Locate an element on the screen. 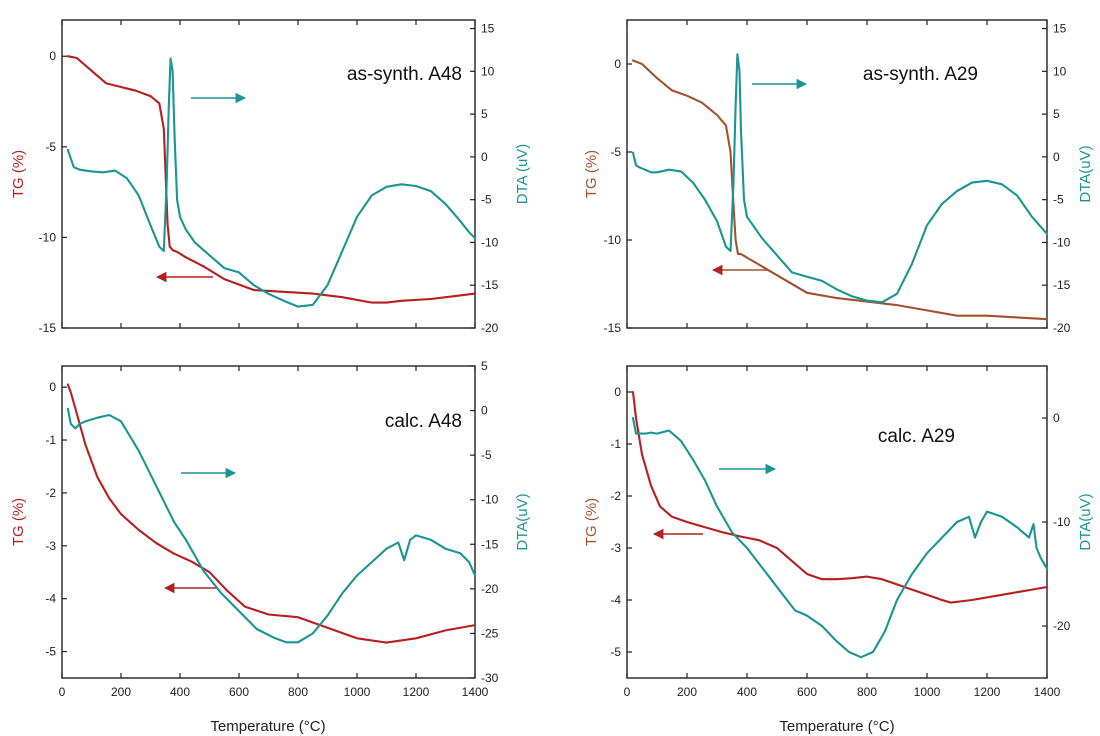  panel-title: as-synth. A29 is located at coordinates (920, 74).